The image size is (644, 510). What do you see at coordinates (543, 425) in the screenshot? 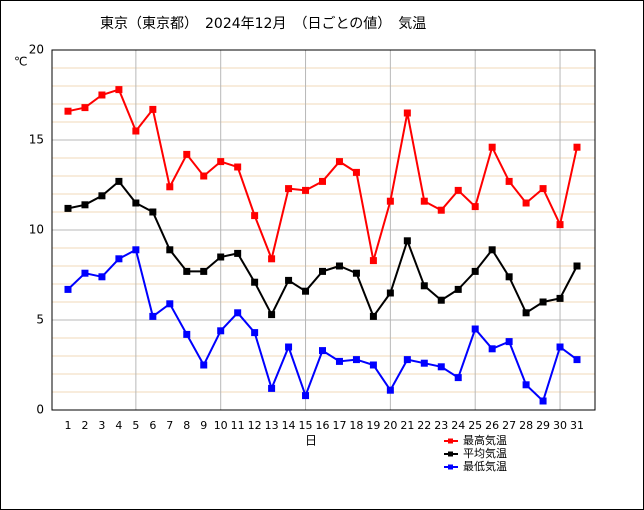
I see `x-tick-label: 29` at bounding box center [543, 425].